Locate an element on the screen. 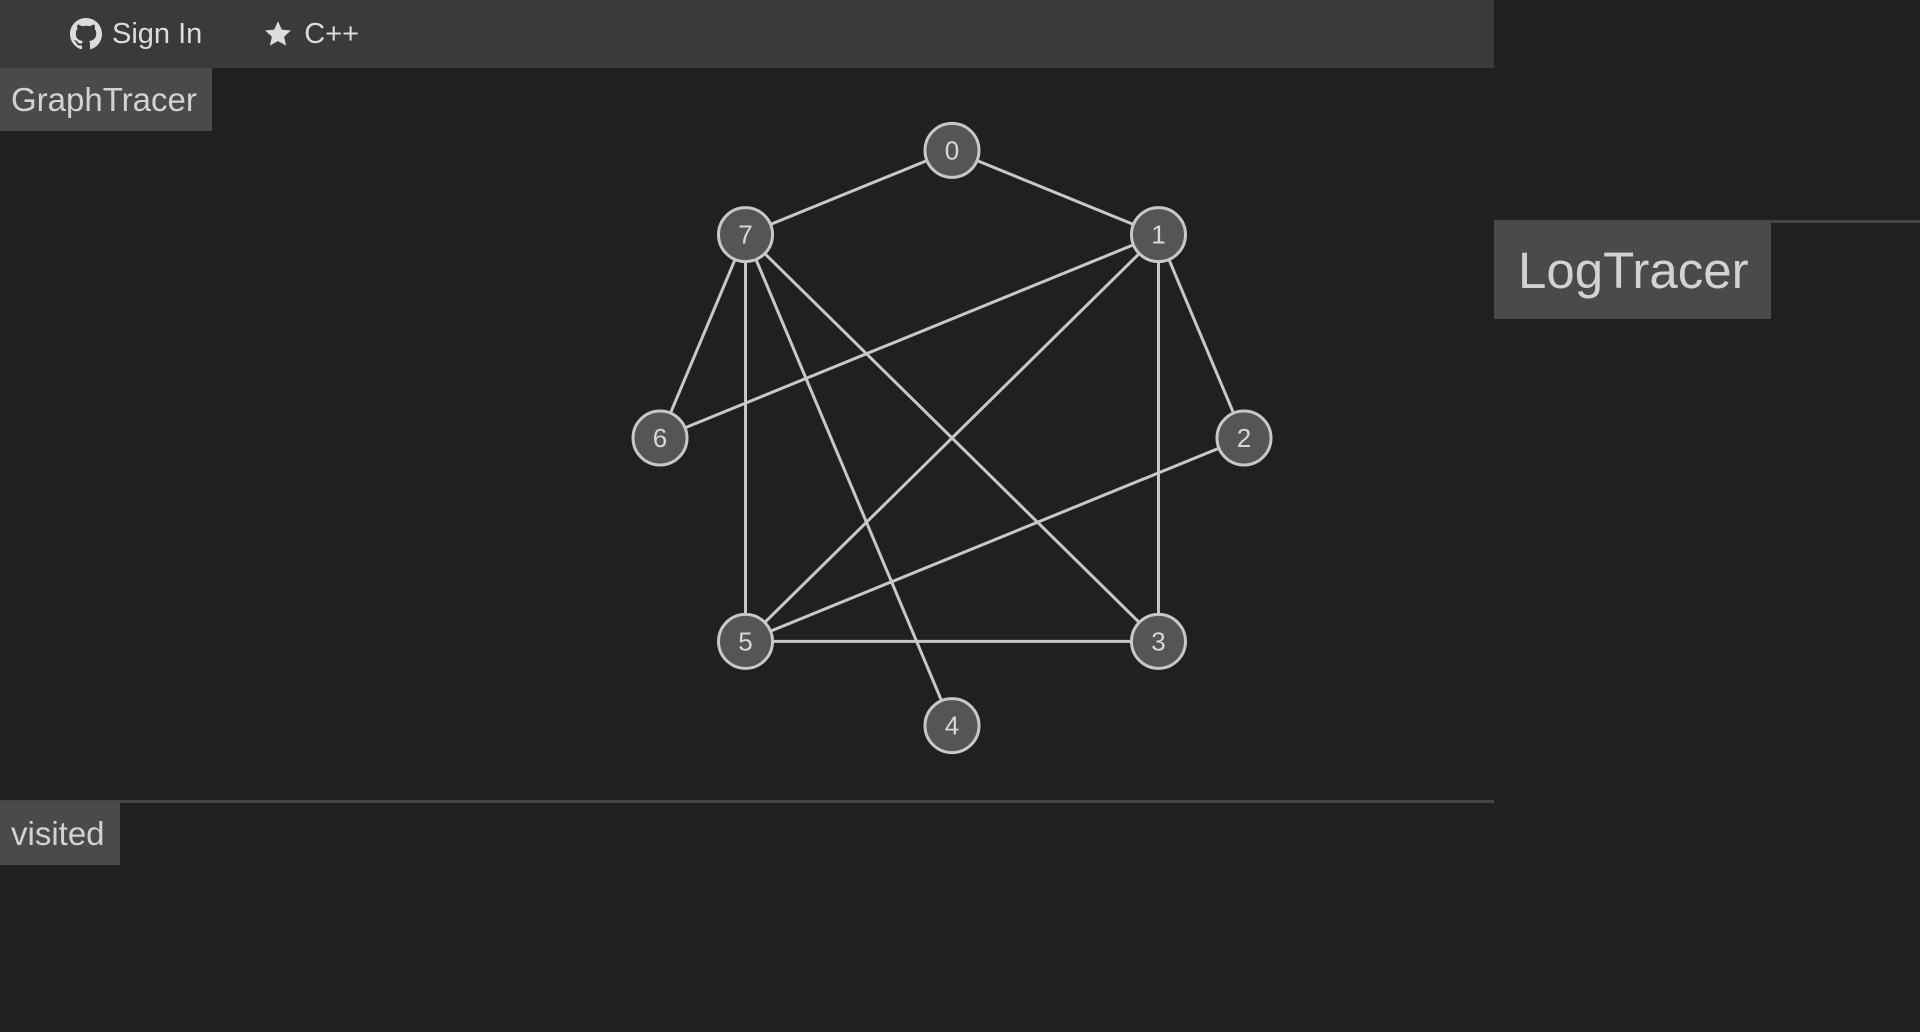 The image size is (1920, 1032). graph-tracer-title: GraphTracer is located at coordinates (106, 99).